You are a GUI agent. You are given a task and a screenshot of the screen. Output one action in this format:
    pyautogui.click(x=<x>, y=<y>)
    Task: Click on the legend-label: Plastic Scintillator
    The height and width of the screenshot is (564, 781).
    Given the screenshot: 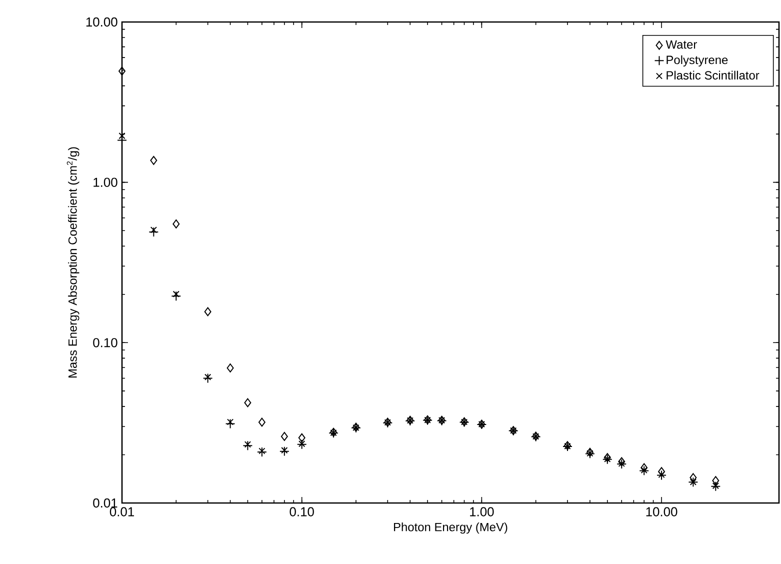 What is the action you would take?
    pyautogui.click(x=713, y=75)
    